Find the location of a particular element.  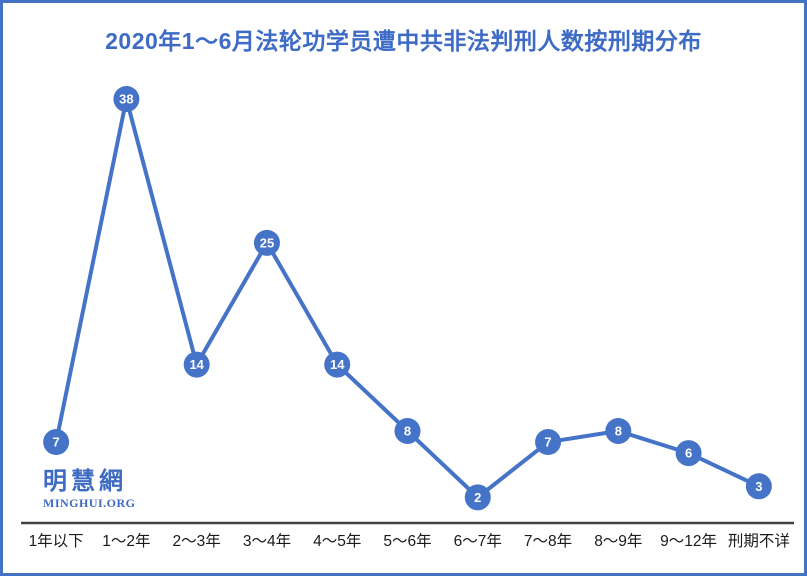

data-point-label: 38 is located at coordinates (126, 99).